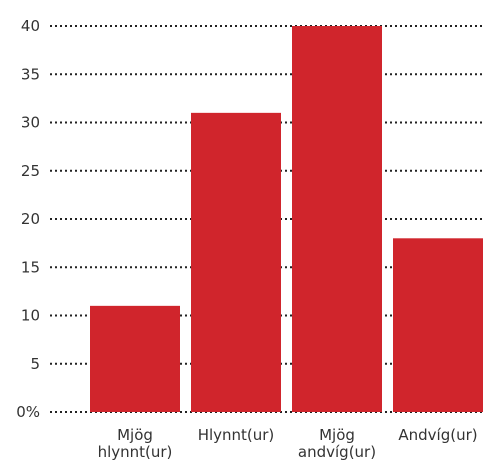 This screenshot has height=464, width=490. I want to click on y-tick-label: 20, so click(30, 219).